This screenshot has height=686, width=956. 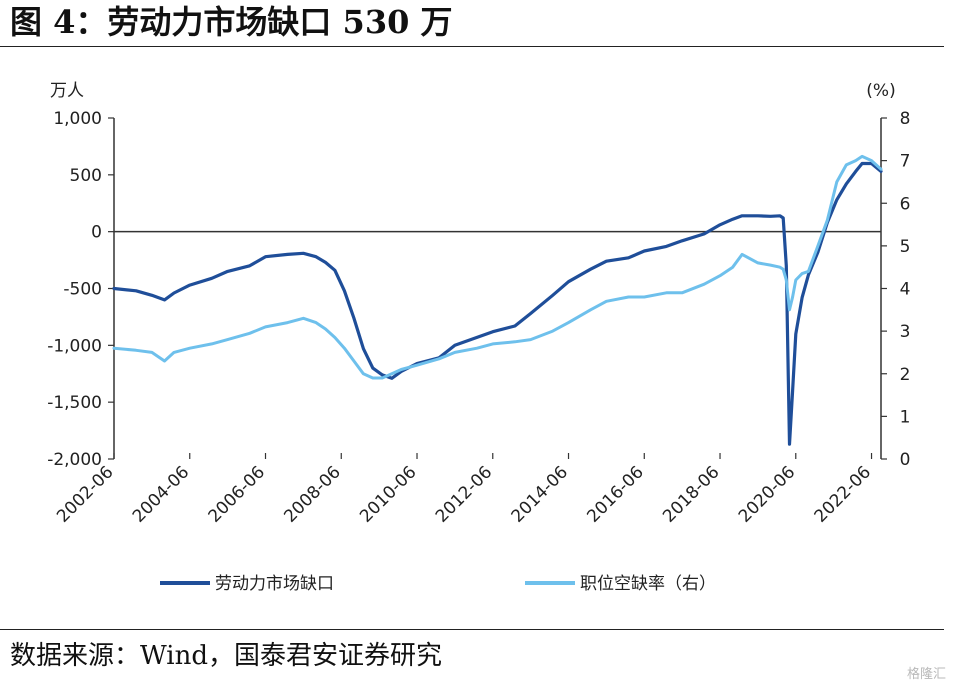 What do you see at coordinates (905, 417) in the screenshot?
I see `right-tick-label: 1` at bounding box center [905, 417].